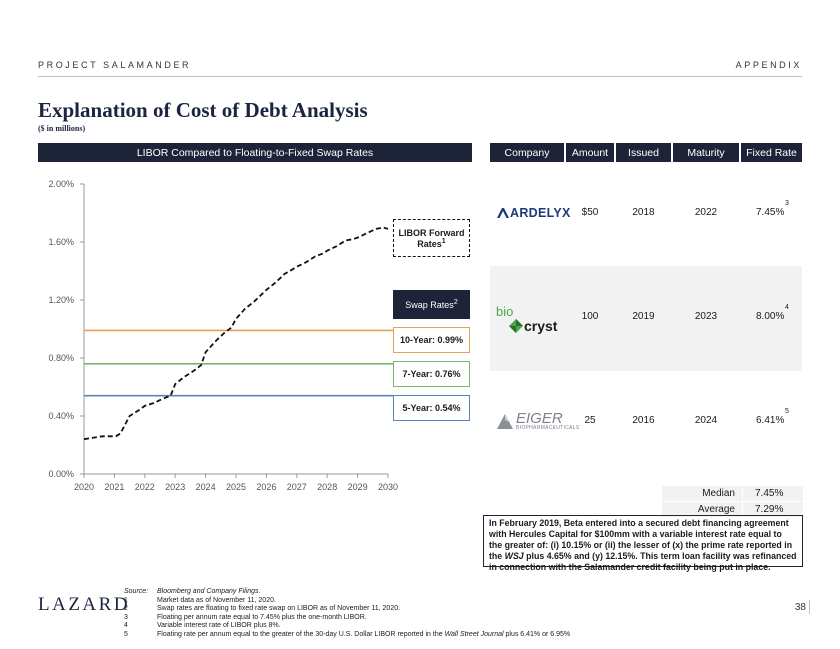 This screenshot has height=649, width=840. What do you see at coordinates (643, 420) in the screenshot?
I see `issued-cell: 2016` at bounding box center [643, 420].